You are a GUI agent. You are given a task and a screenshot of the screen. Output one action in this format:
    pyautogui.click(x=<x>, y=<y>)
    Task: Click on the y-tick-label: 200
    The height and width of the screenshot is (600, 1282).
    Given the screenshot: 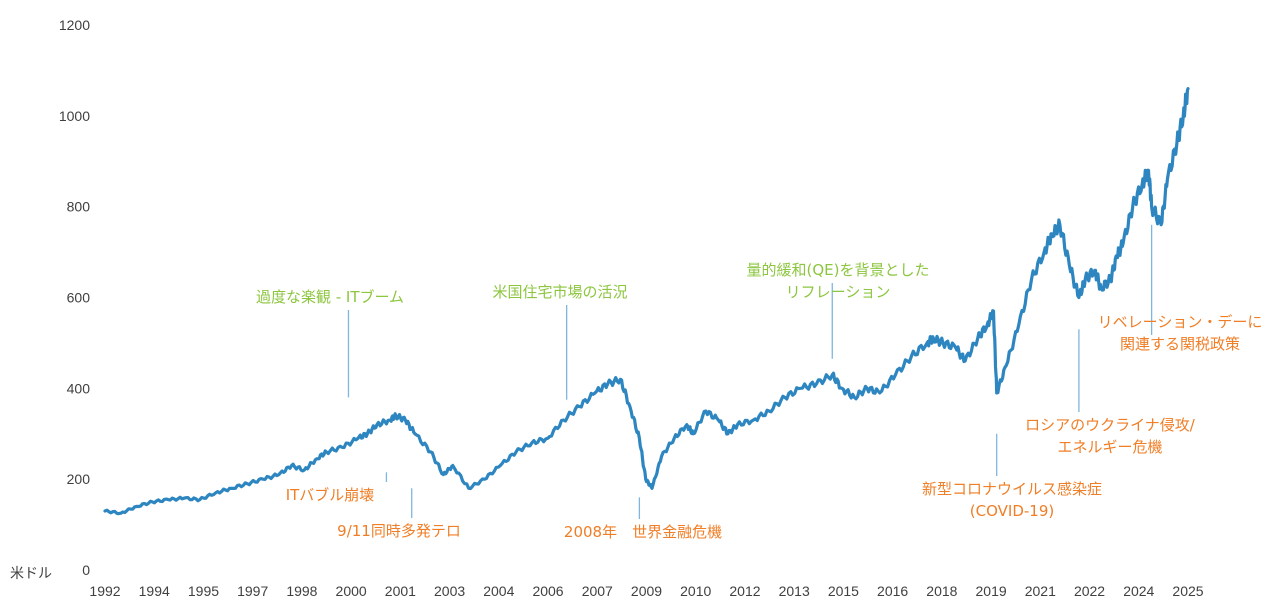 What is the action you would take?
    pyautogui.click(x=79, y=479)
    